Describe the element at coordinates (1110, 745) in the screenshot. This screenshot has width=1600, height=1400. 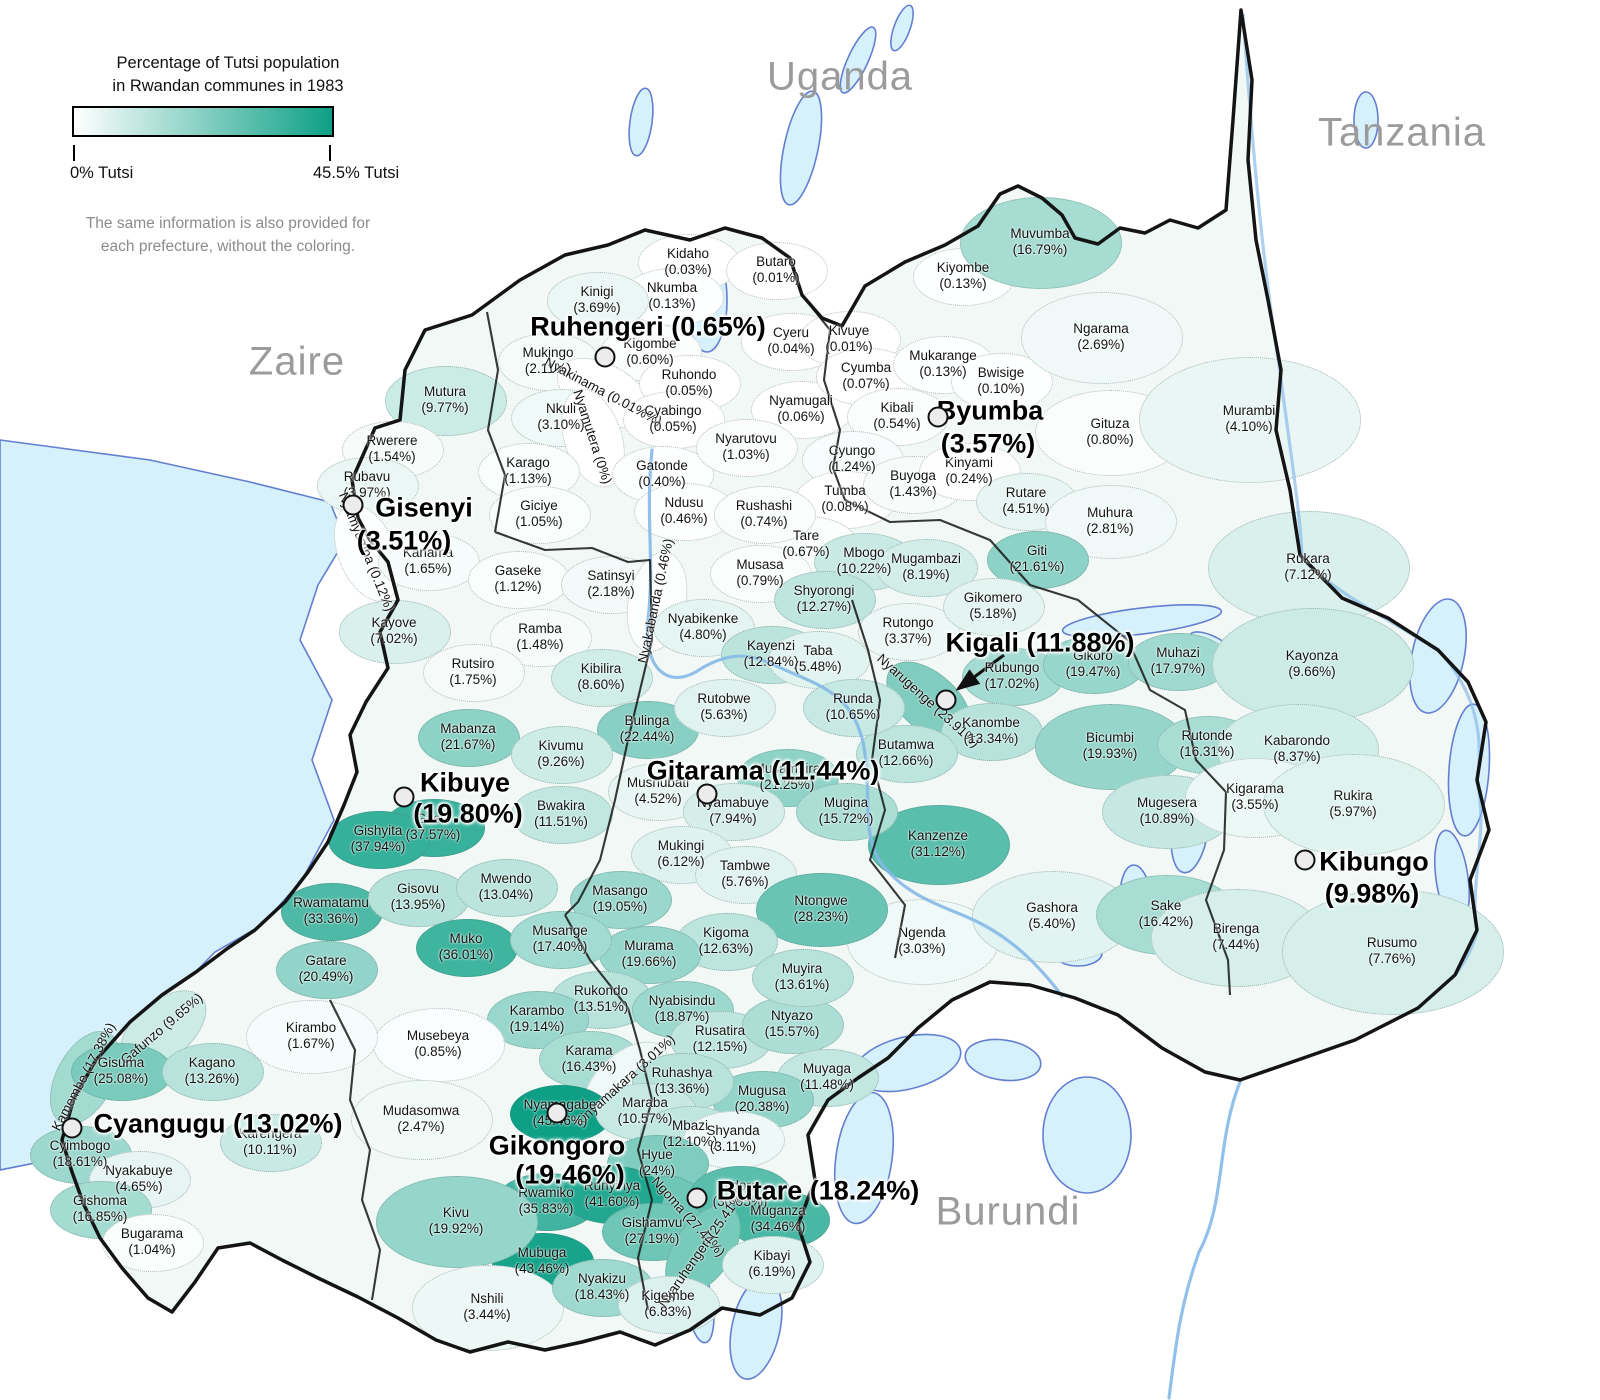
I see `commune-label-bicumbi: Bicumbi (19.93%)` at that location.